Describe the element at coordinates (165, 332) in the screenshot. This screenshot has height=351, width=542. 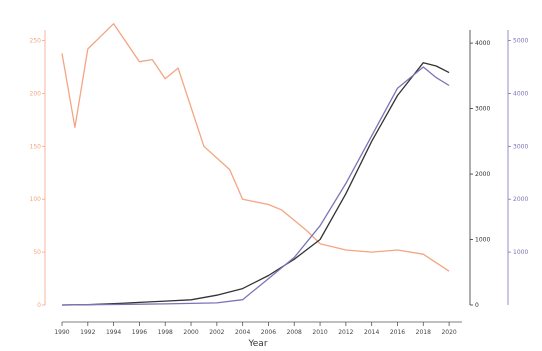
I see `x-tick-label: 1998` at that location.